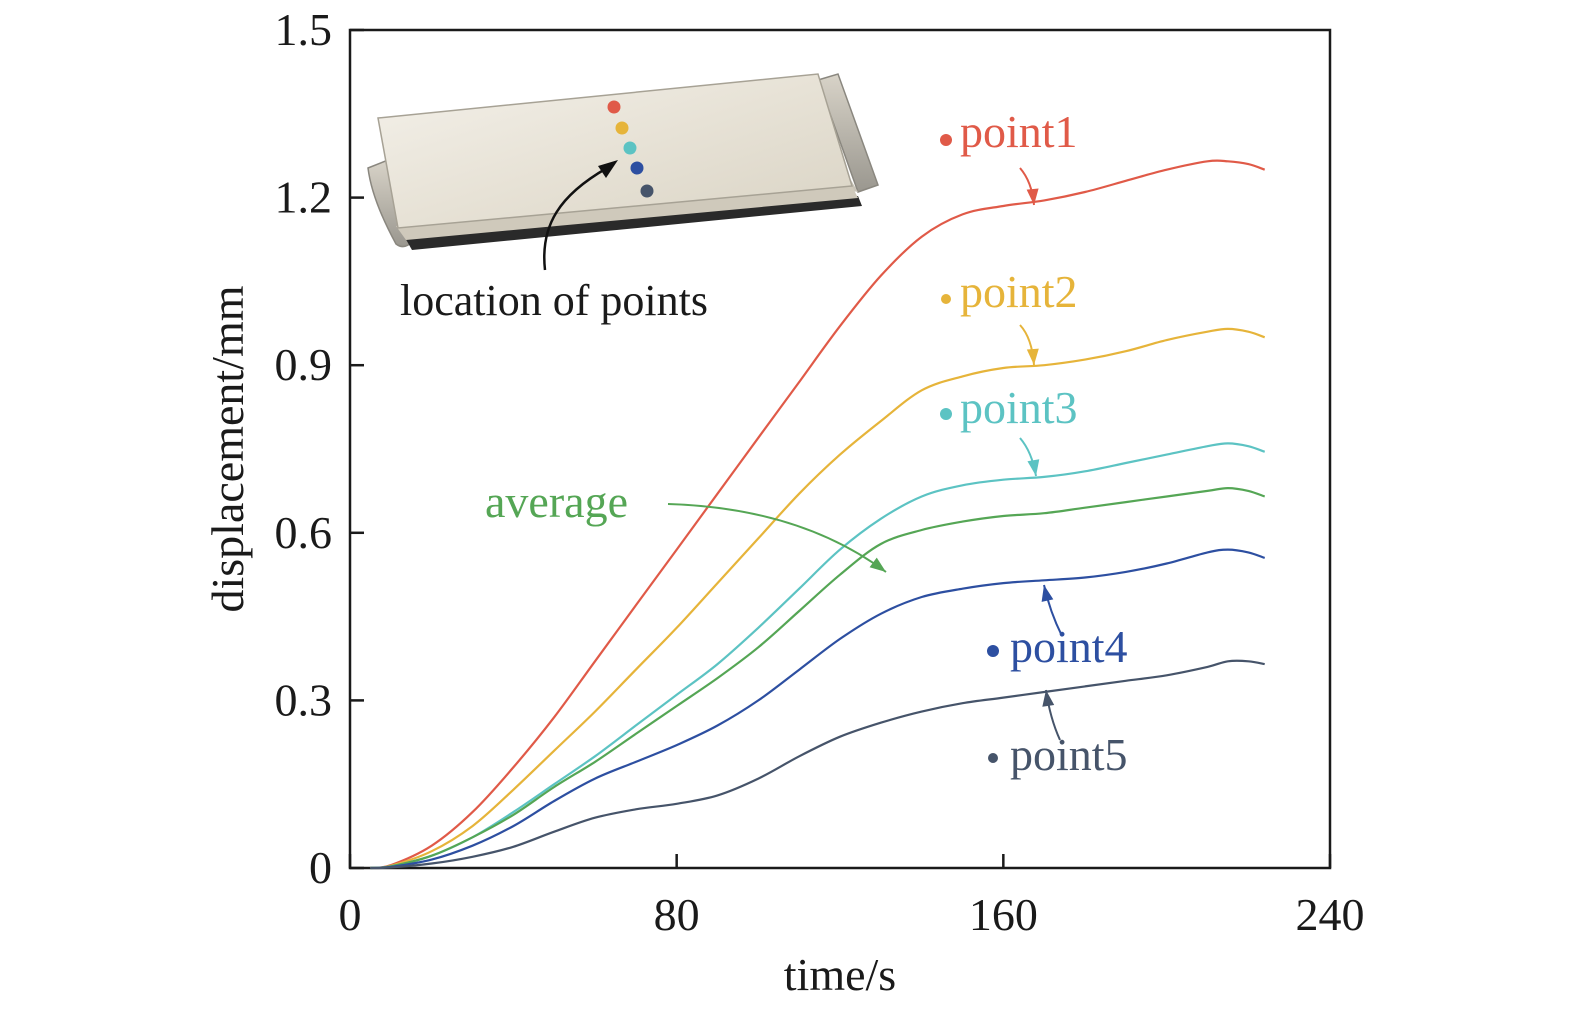 This screenshot has height=1010, width=1575. What do you see at coordinates (304, 699) in the screenshot?
I see `y-tick-label: 0.3` at bounding box center [304, 699].